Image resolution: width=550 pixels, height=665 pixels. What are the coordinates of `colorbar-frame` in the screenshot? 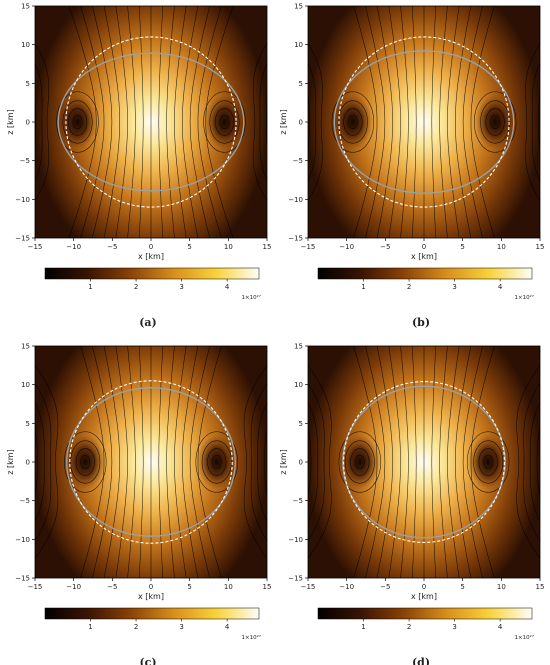 It's located at (152, 613).